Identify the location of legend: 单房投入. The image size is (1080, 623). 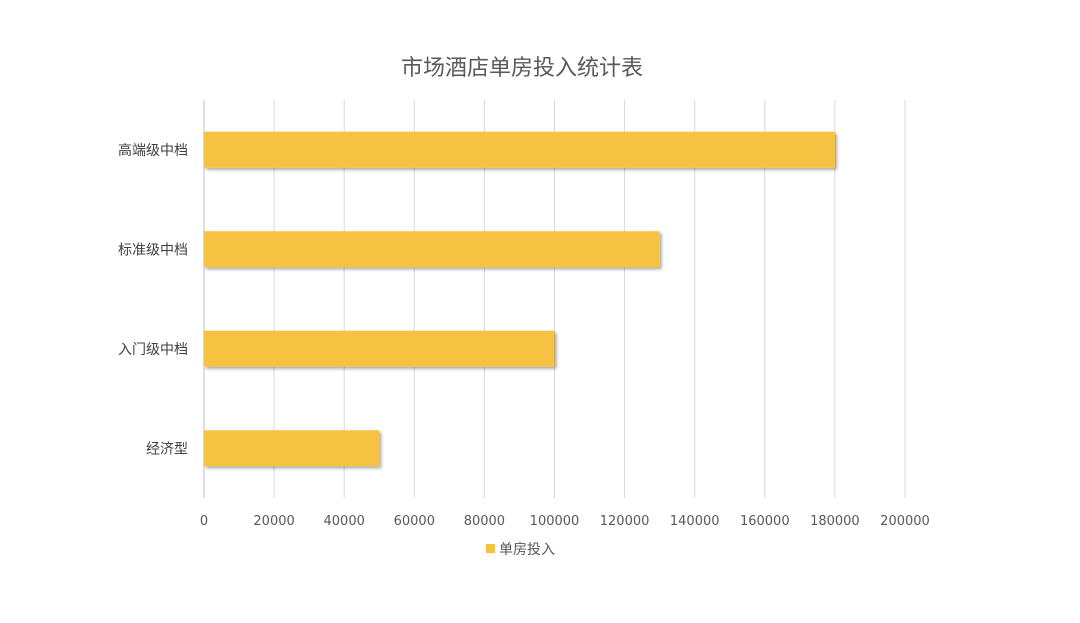
(520, 550).